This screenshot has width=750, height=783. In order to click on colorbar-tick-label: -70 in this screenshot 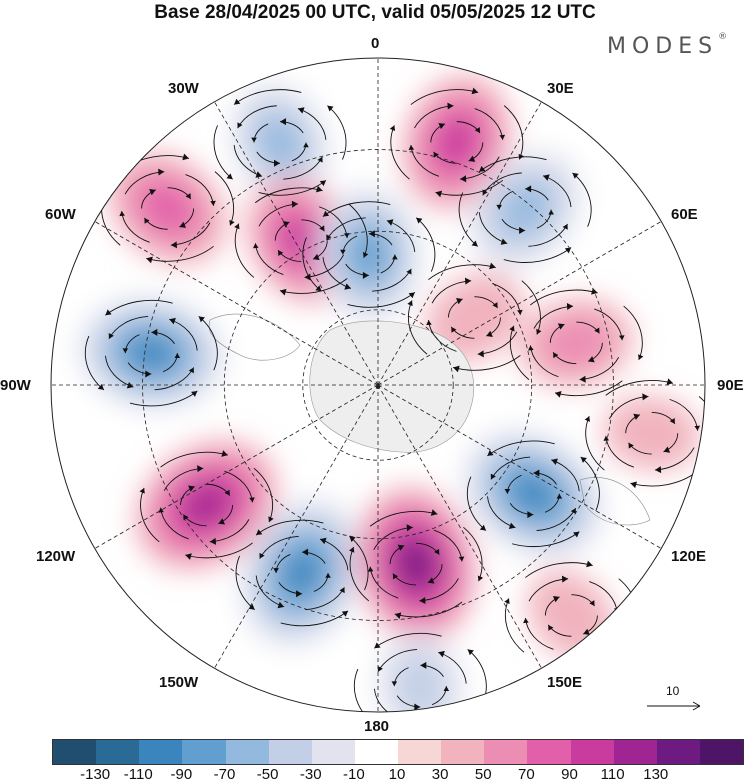, I will do `click(224, 774)`.